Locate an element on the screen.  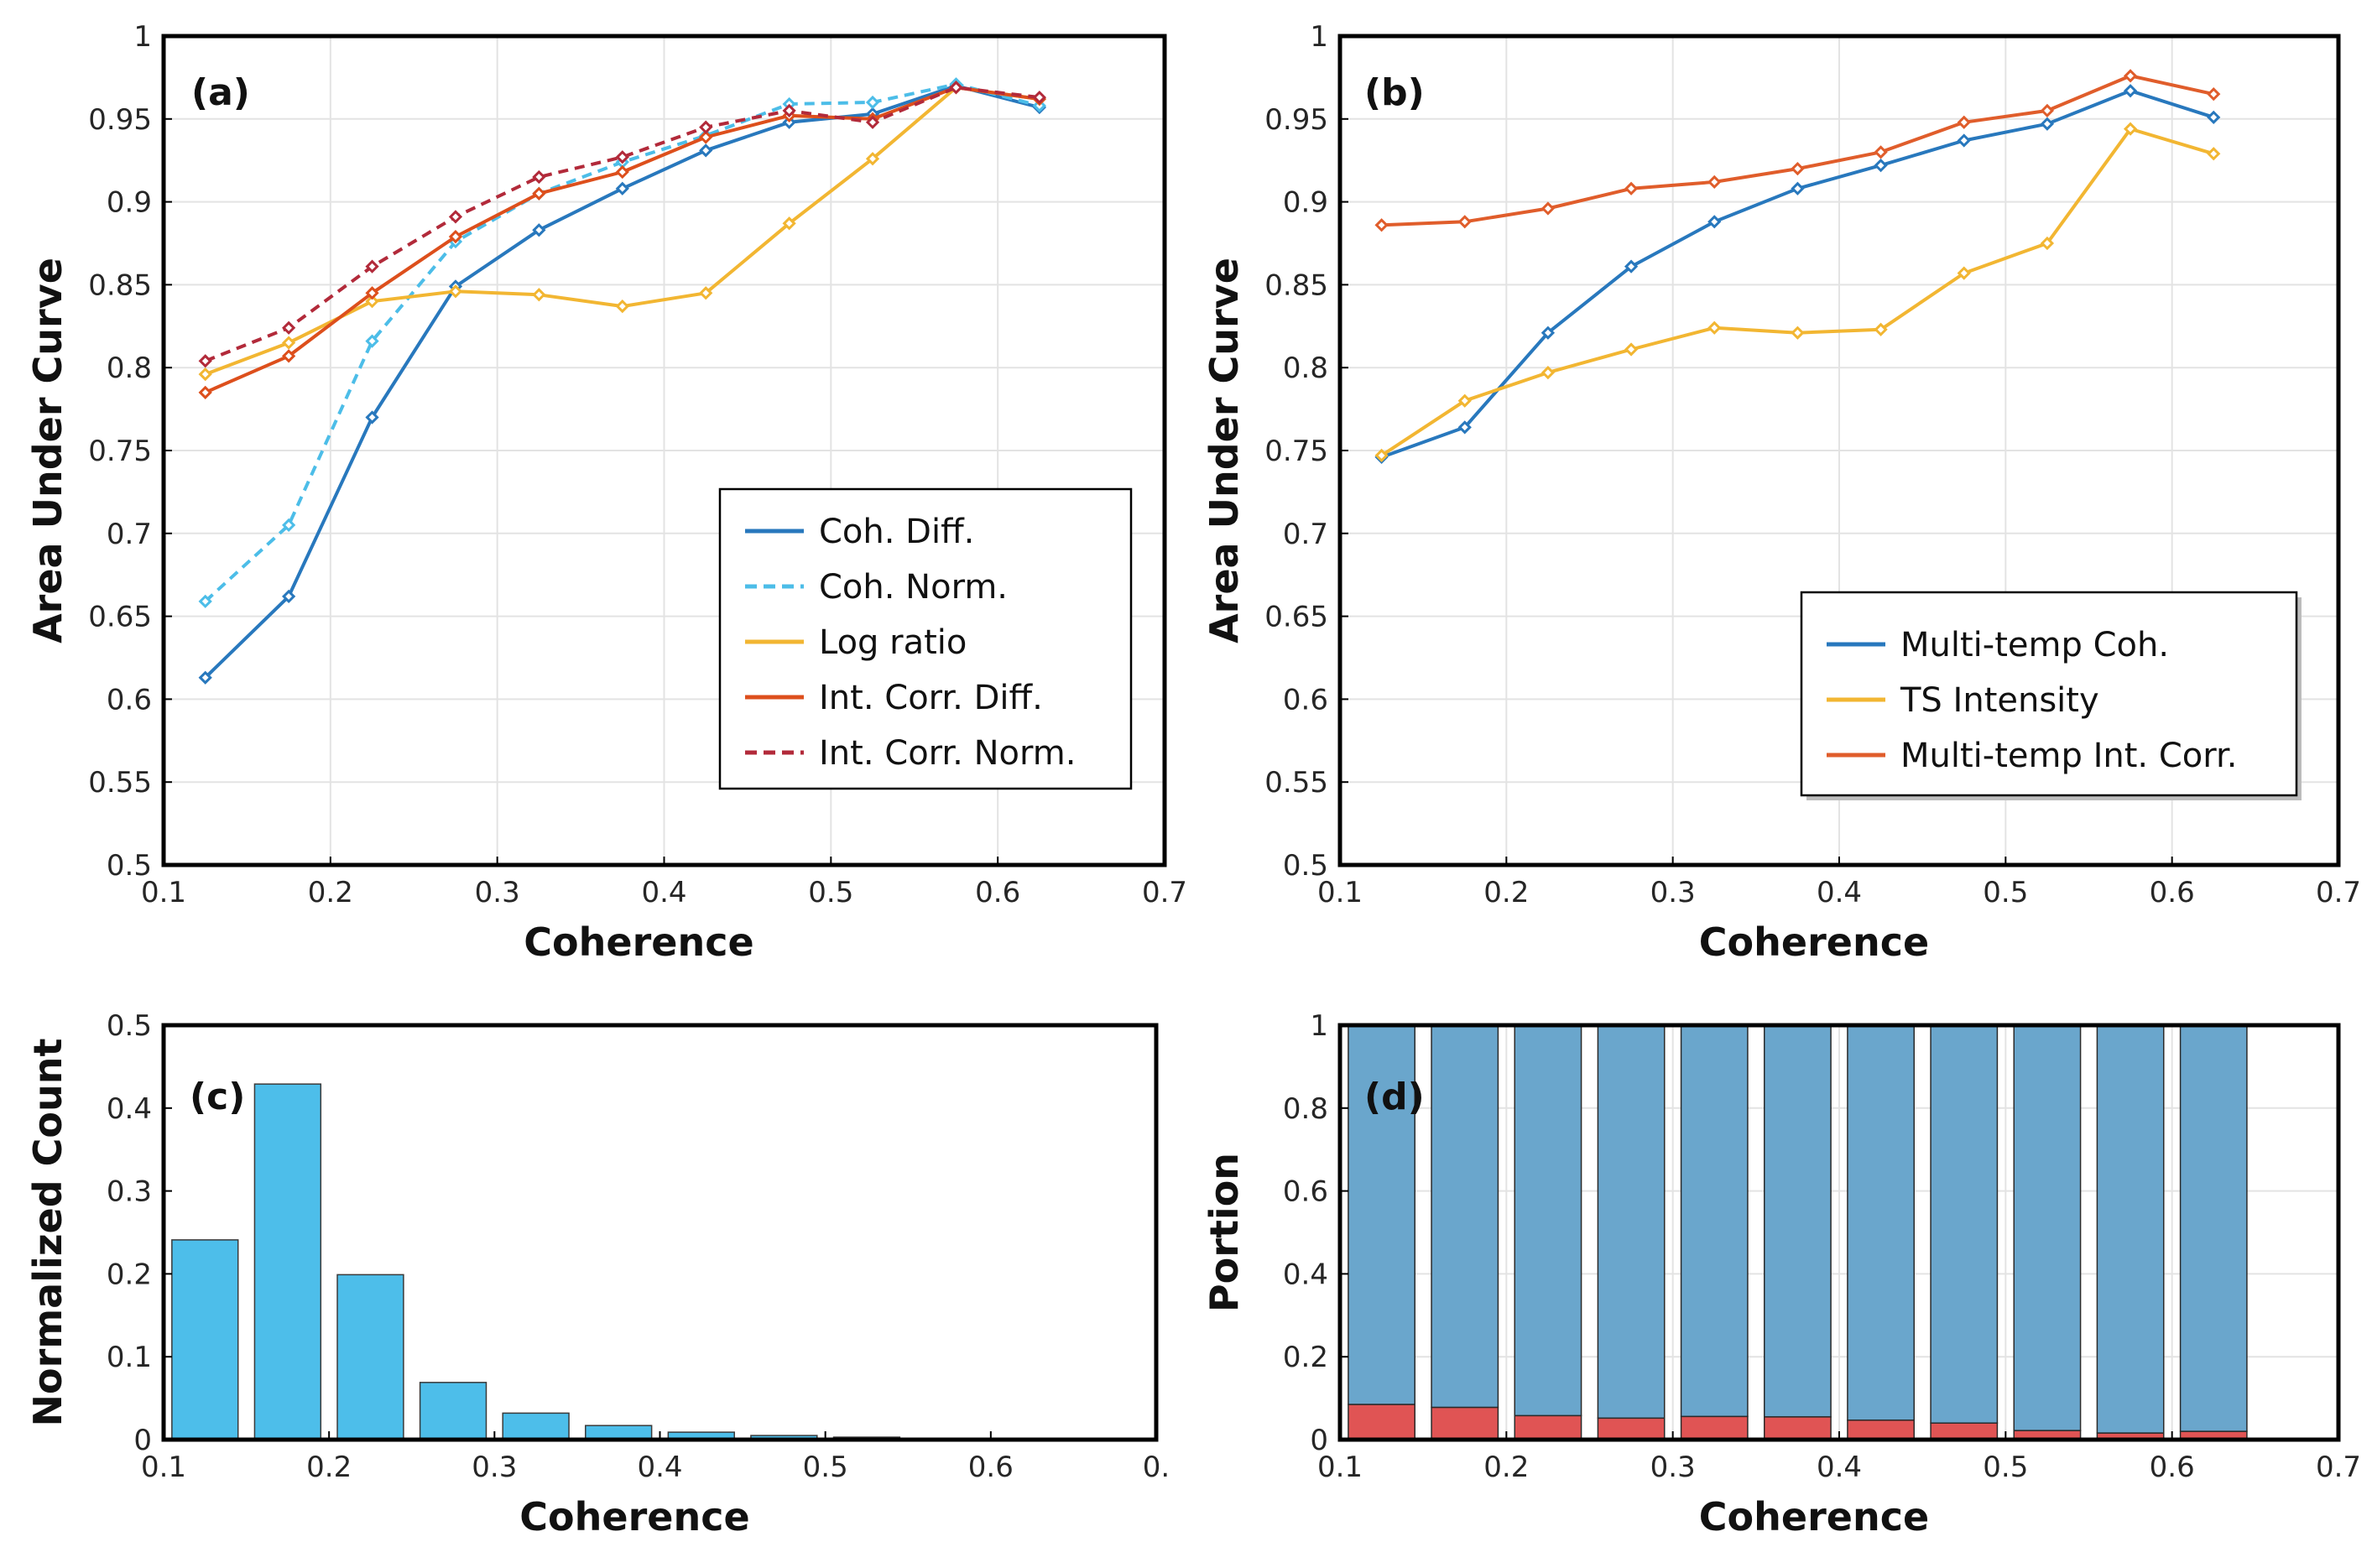
panel-a-series is located at coordinates (622, 381).